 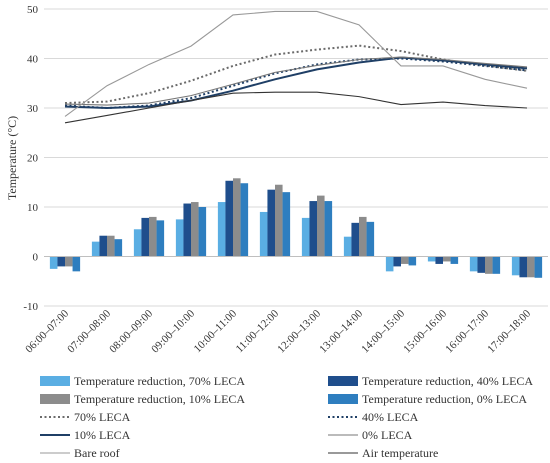 I want to click on x-tick-label: 14:00–15:00, so click(x=383, y=331).